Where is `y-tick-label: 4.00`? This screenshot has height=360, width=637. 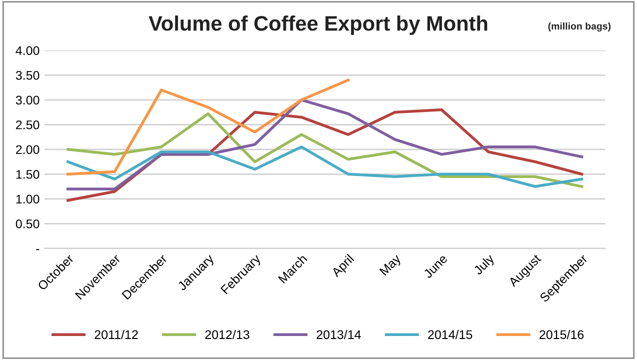
y-tick-label: 4.00 is located at coordinates (28, 51).